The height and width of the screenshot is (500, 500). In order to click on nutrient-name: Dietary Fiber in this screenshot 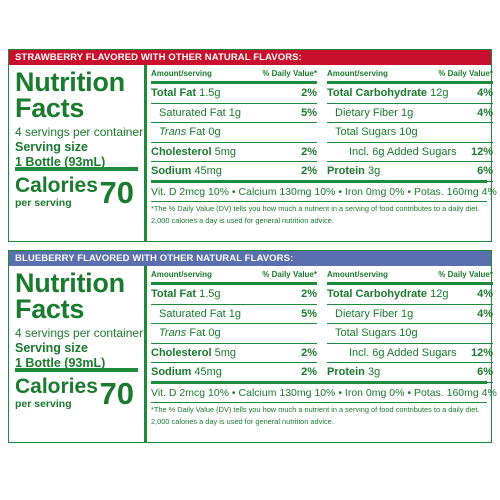, I will do `click(366, 313)`.